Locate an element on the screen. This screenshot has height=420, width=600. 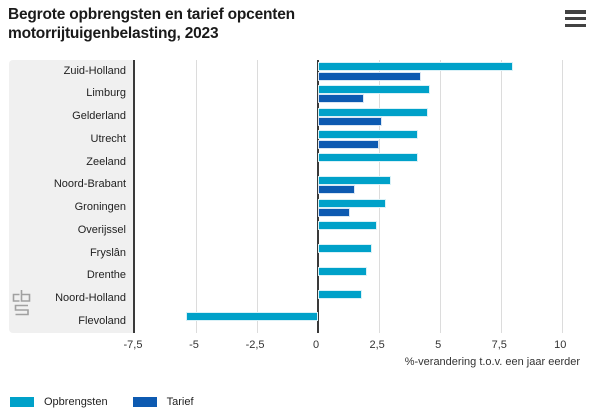
x-tick-label: 2,5 is located at coordinates (377, 345).